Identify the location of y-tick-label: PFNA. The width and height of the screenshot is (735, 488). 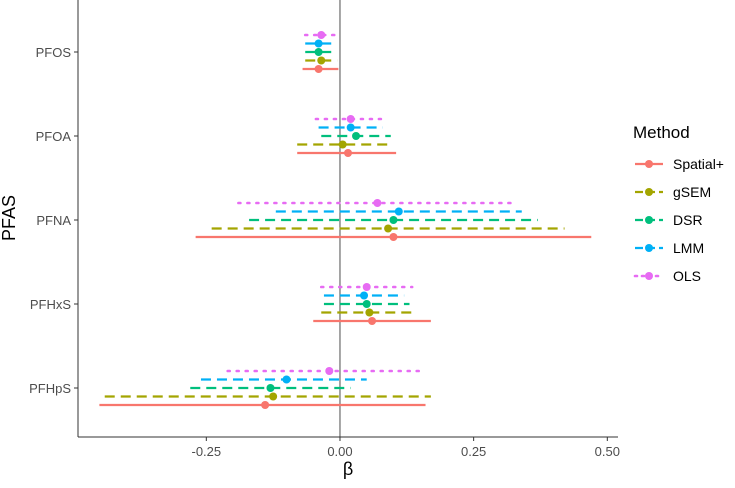
(53, 220).